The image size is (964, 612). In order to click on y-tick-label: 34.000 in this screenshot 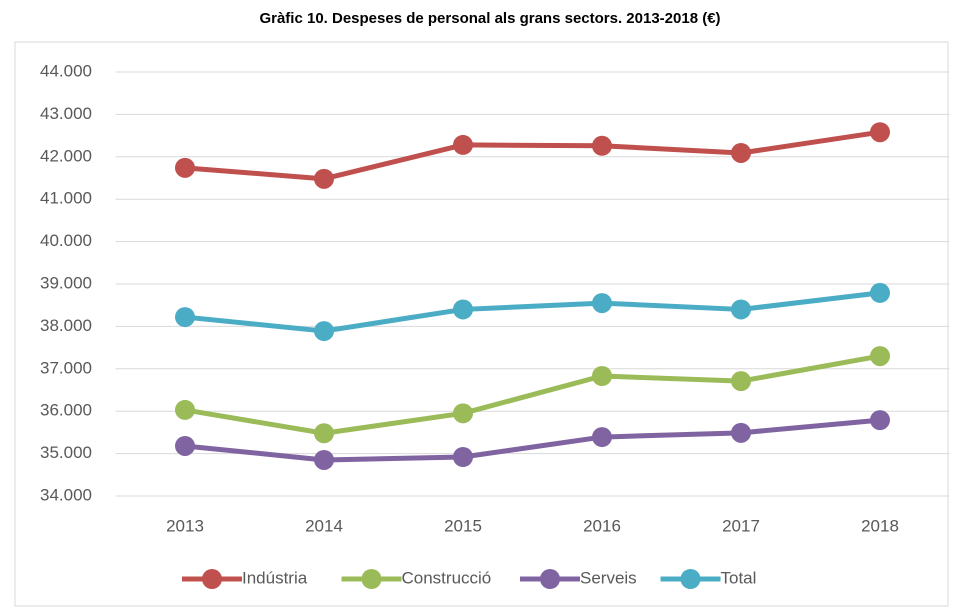, I will do `click(66, 494)`.